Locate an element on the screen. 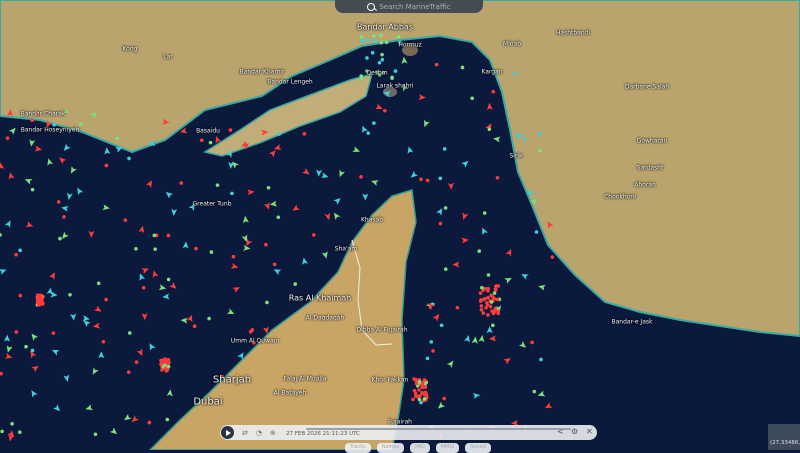 This screenshot has height=453, width=800. play-button is located at coordinates (227, 432).